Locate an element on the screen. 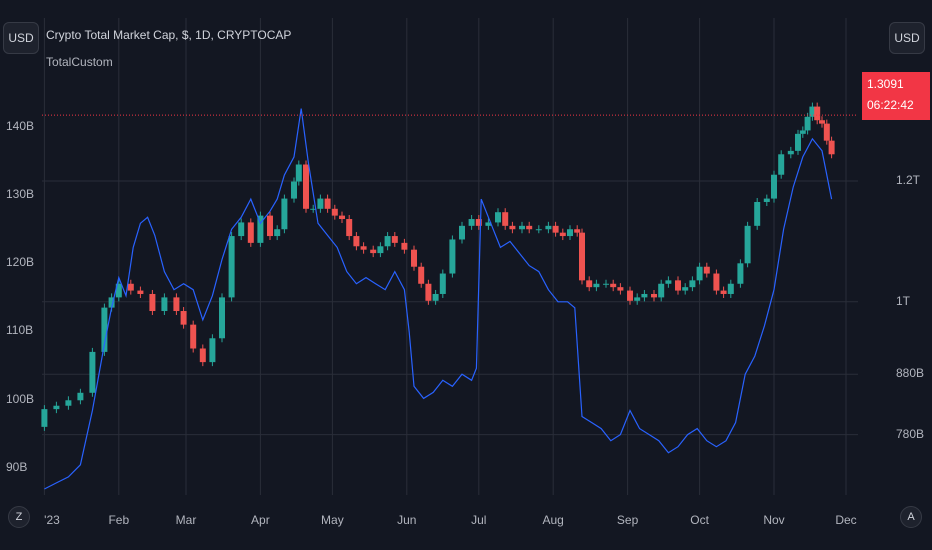  currency-button-left: USD is located at coordinates (21, 38).